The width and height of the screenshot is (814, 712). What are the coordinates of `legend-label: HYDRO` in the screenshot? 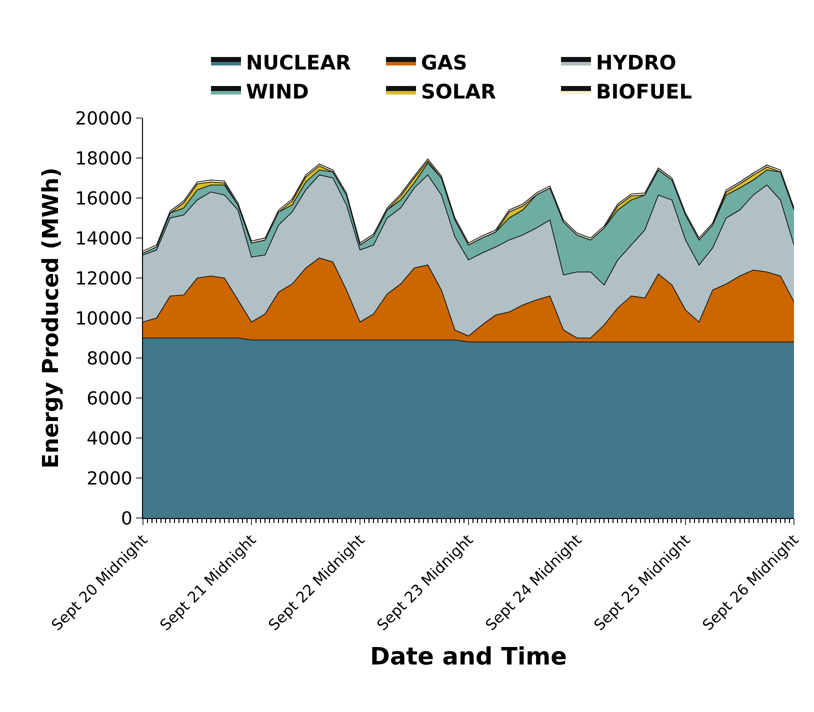 It's located at (636, 62).